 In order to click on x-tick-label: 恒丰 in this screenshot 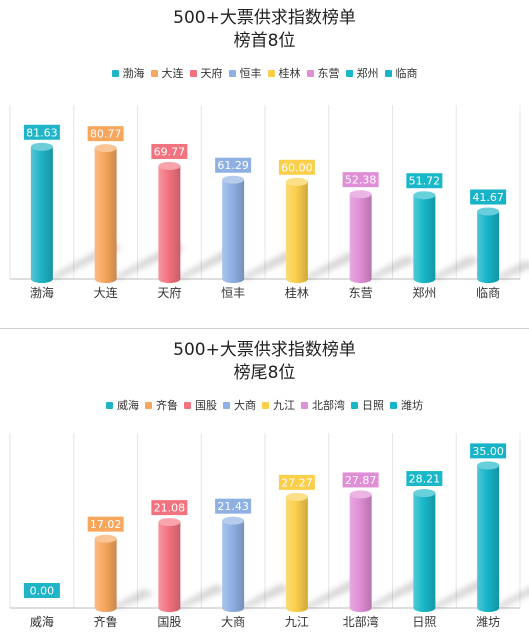, I will do `click(233, 293)`.